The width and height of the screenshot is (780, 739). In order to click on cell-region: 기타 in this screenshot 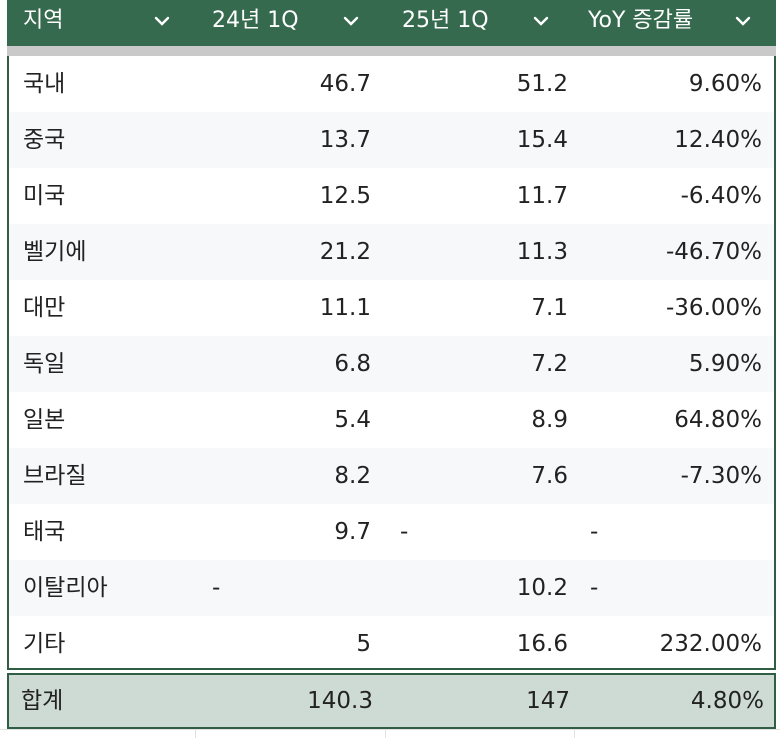, I will do `click(44, 644)`.